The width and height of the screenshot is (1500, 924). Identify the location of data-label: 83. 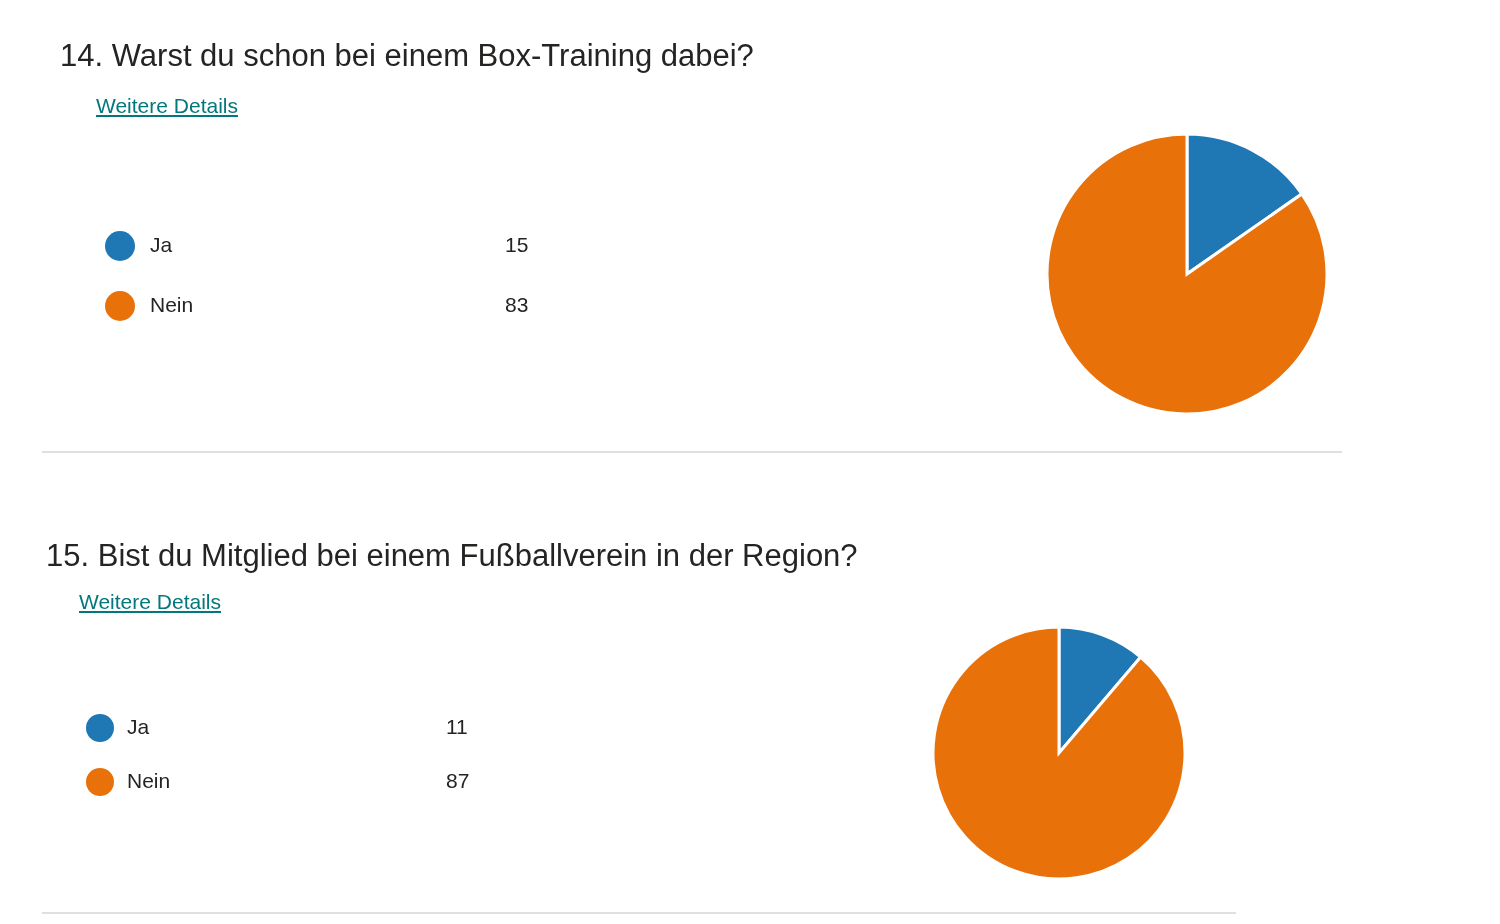
(517, 305).